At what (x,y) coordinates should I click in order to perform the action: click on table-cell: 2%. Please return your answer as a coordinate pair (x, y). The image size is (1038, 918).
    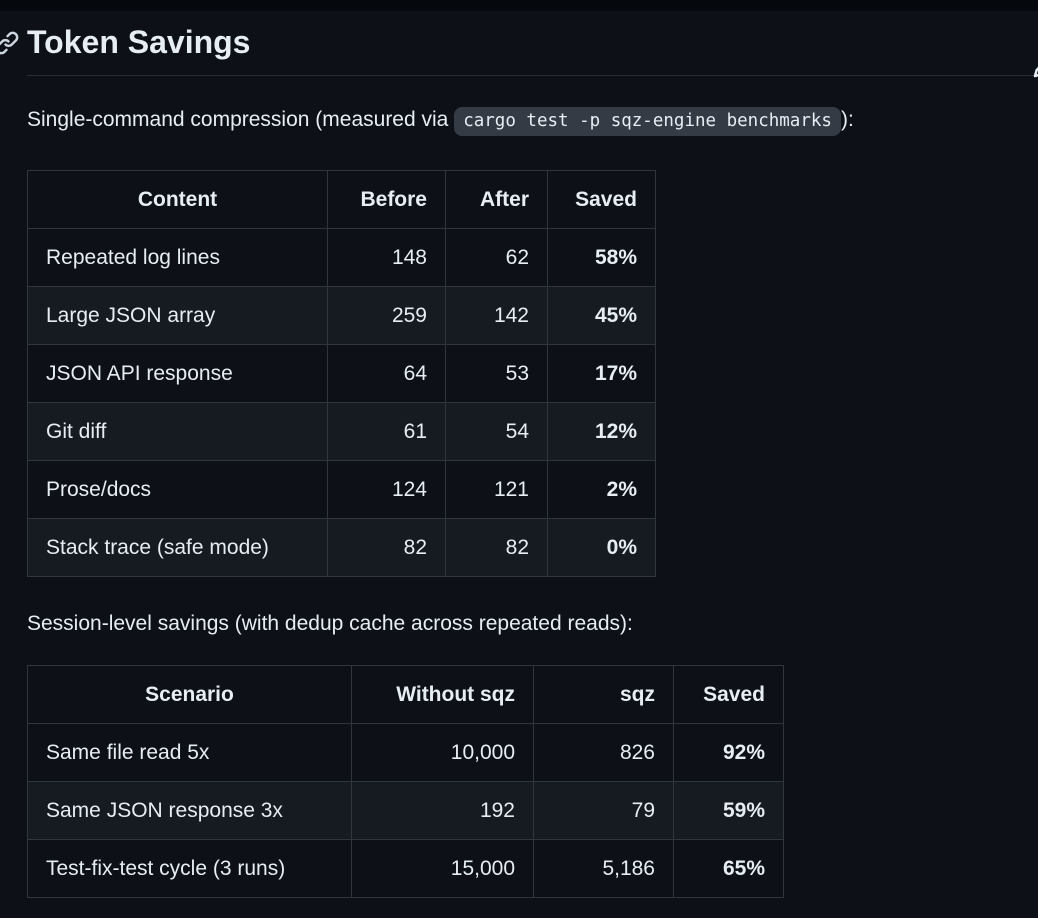
    Looking at the image, I should click on (601, 489).